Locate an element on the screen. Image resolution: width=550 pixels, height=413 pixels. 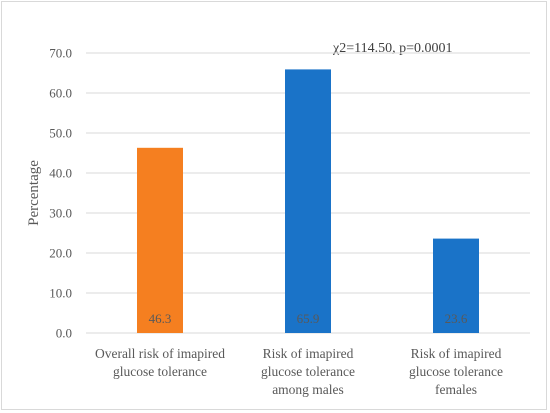
y-tick-label: 10.0 is located at coordinates (60, 293).